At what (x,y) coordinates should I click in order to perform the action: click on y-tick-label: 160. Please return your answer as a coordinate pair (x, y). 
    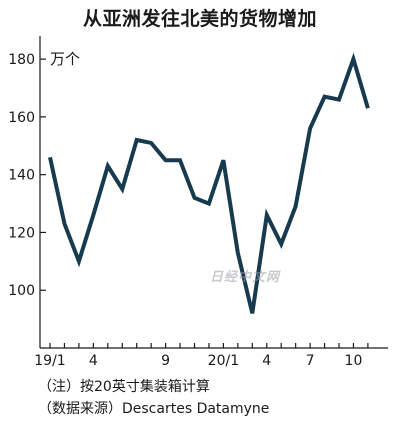
    Looking at the image, I should click on (21, 118).